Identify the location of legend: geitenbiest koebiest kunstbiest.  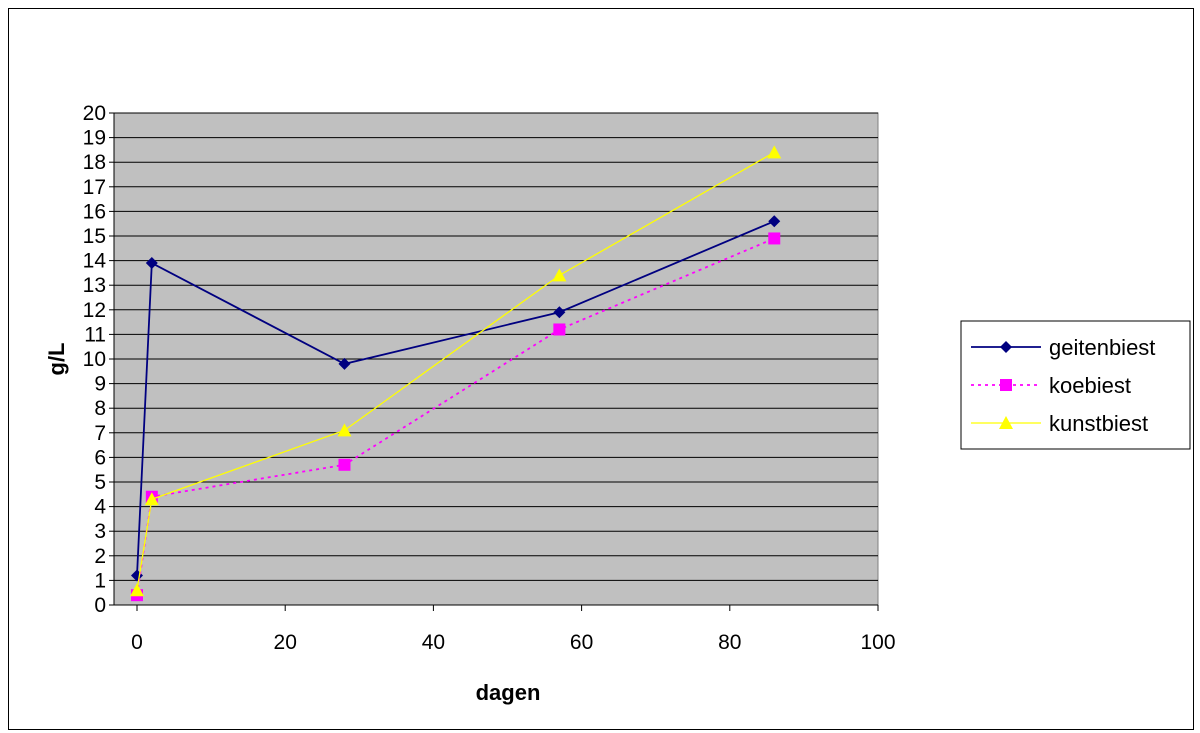
(1075, 385).